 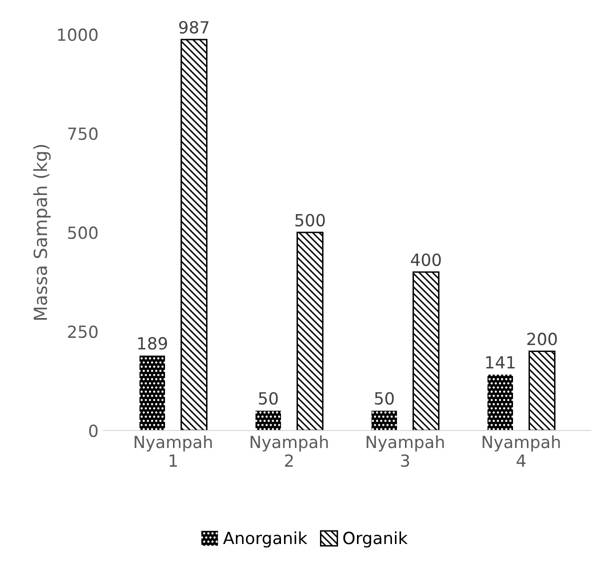 What do you see at coordinates (375, 539) in the screenshot?
I see `legend-label: Organik` at bounding box center [375, 539].